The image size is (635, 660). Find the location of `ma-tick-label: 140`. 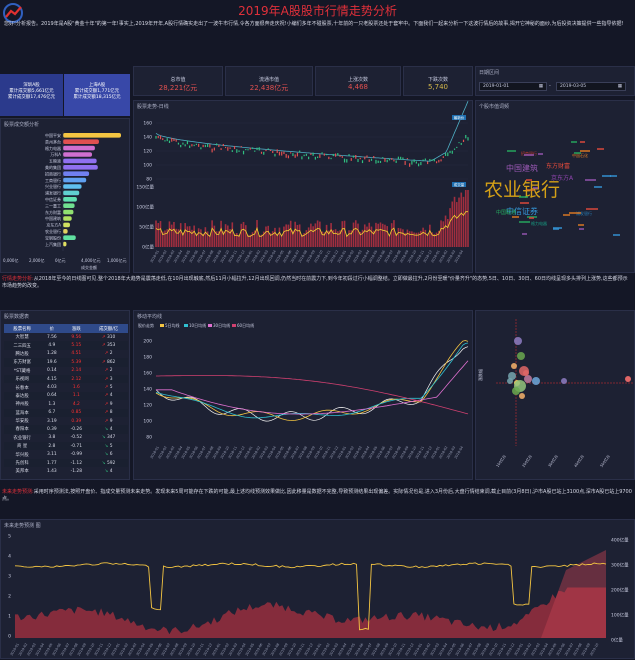

ma-tick-label: 140 is located at coordinates (147, 390).